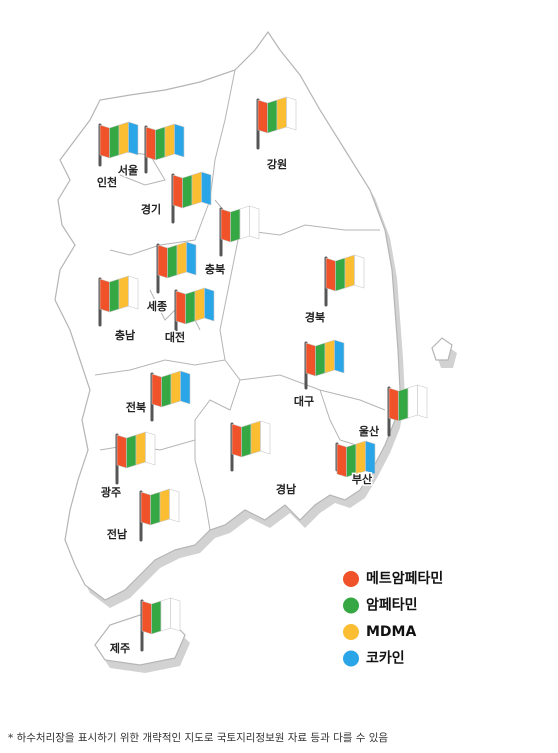 The image size is (558, 753). Describe the element at coordinates (304, 401) in the screenshot. I see `region-label: 대구` at that location.